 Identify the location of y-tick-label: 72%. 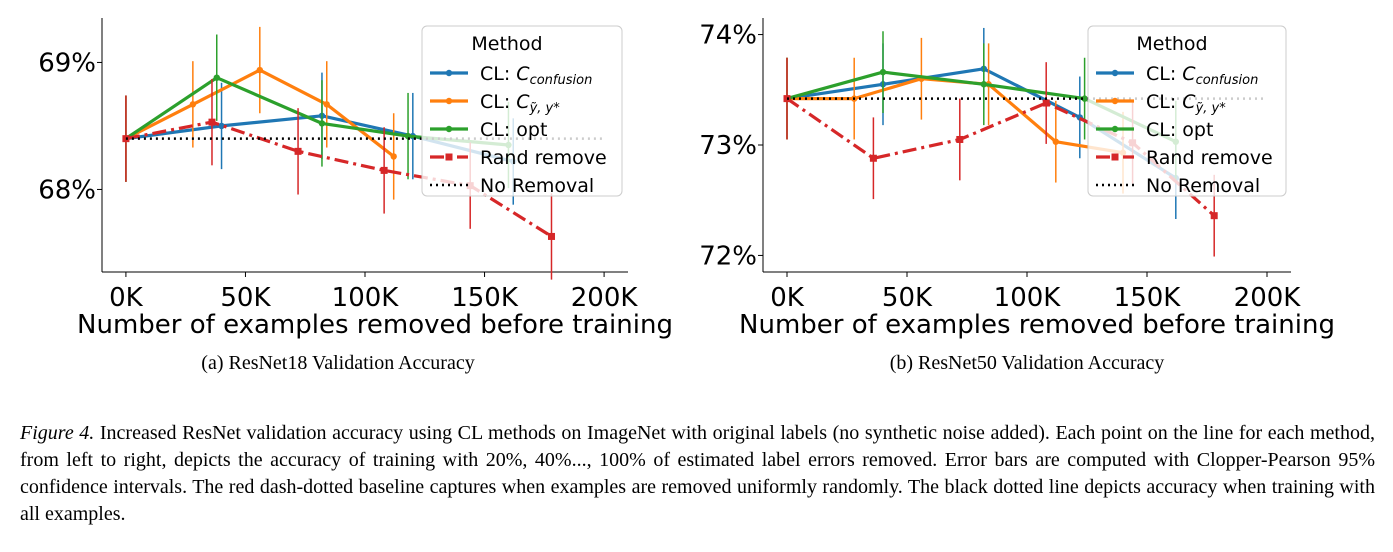
(728, 256).